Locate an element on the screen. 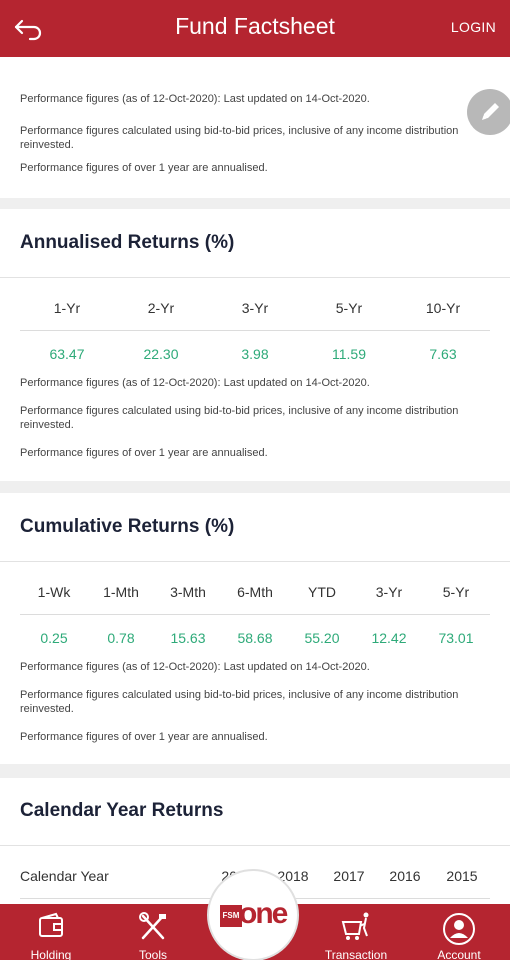 The image size is (510, 960). cumulative-col-1wk: 1-Wk is located at coordinates (54, 592).